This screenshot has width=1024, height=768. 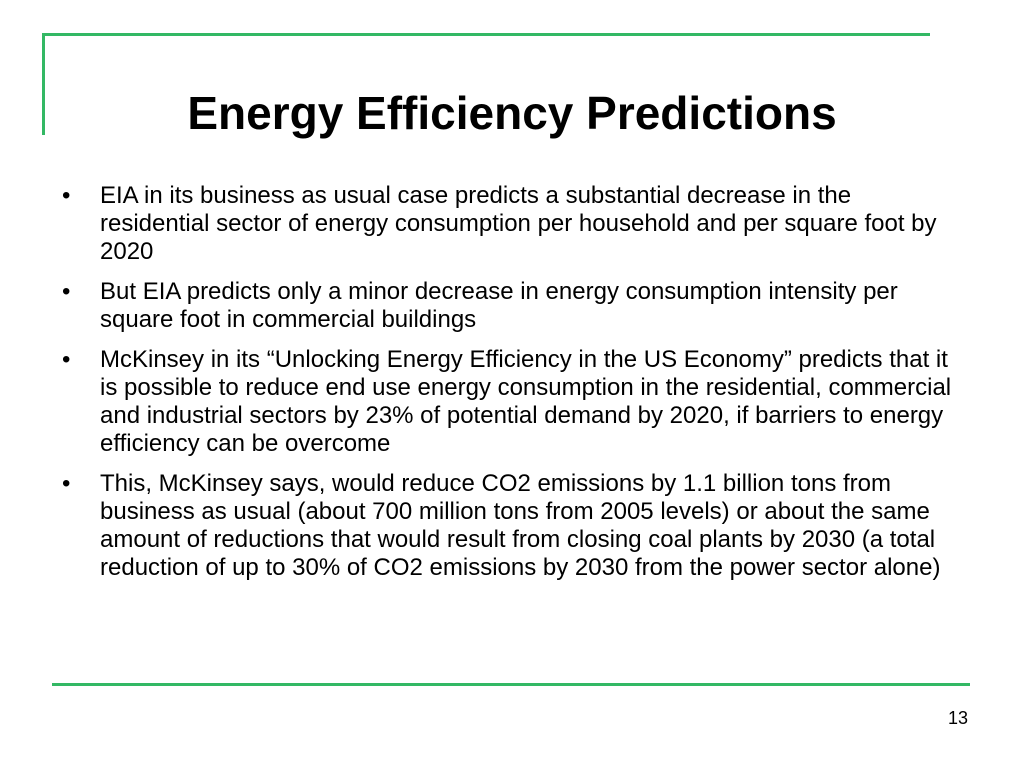 I want to click on top-accent-line, so click(x=486, y=34).